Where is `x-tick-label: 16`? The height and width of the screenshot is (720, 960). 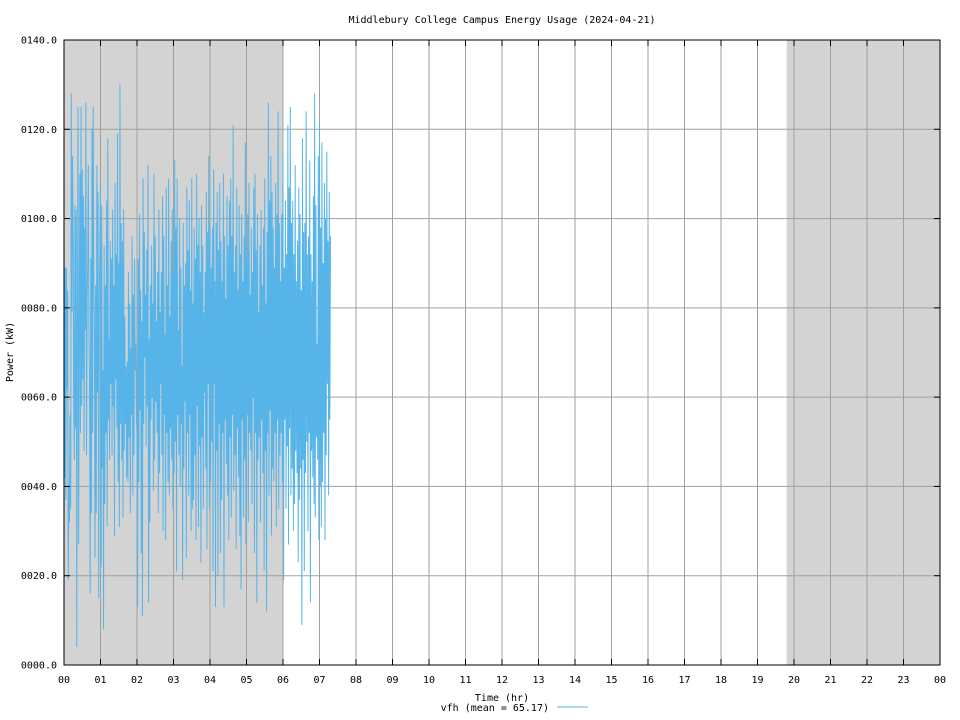
x-tick-label: 16 is located at coordinates (648, 680).